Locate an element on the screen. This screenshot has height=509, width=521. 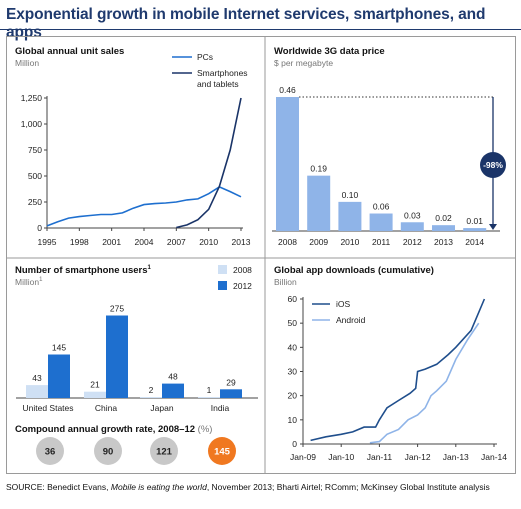
y-tick-label: 60 is located at coordinates (293, 299).